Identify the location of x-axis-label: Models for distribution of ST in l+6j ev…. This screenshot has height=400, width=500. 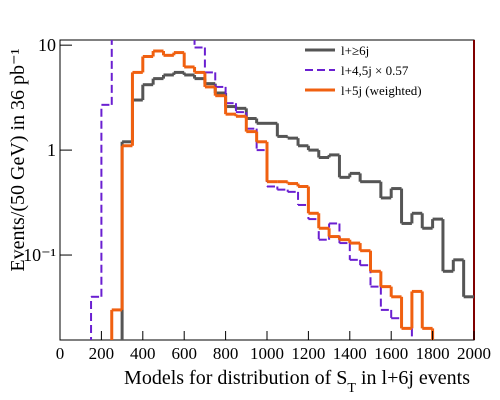
(297, 381).